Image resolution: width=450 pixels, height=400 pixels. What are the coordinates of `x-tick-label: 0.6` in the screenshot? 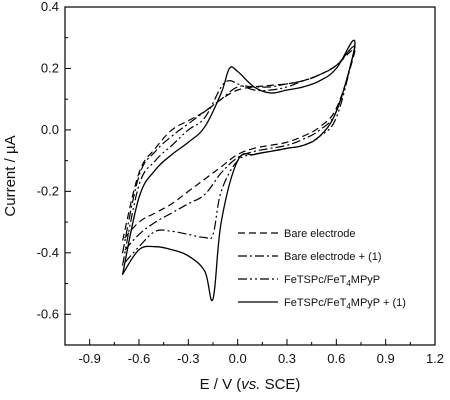 It's located at (336, 358).